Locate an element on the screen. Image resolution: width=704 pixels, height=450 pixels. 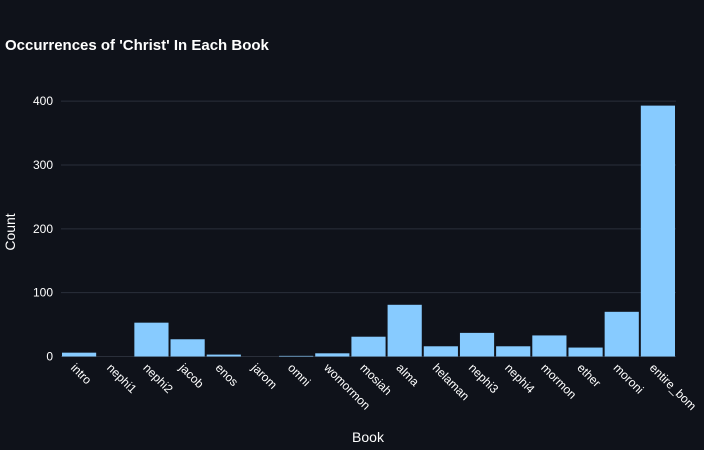
x-tick-label-enos: enos is located at coordinates (227, 375).